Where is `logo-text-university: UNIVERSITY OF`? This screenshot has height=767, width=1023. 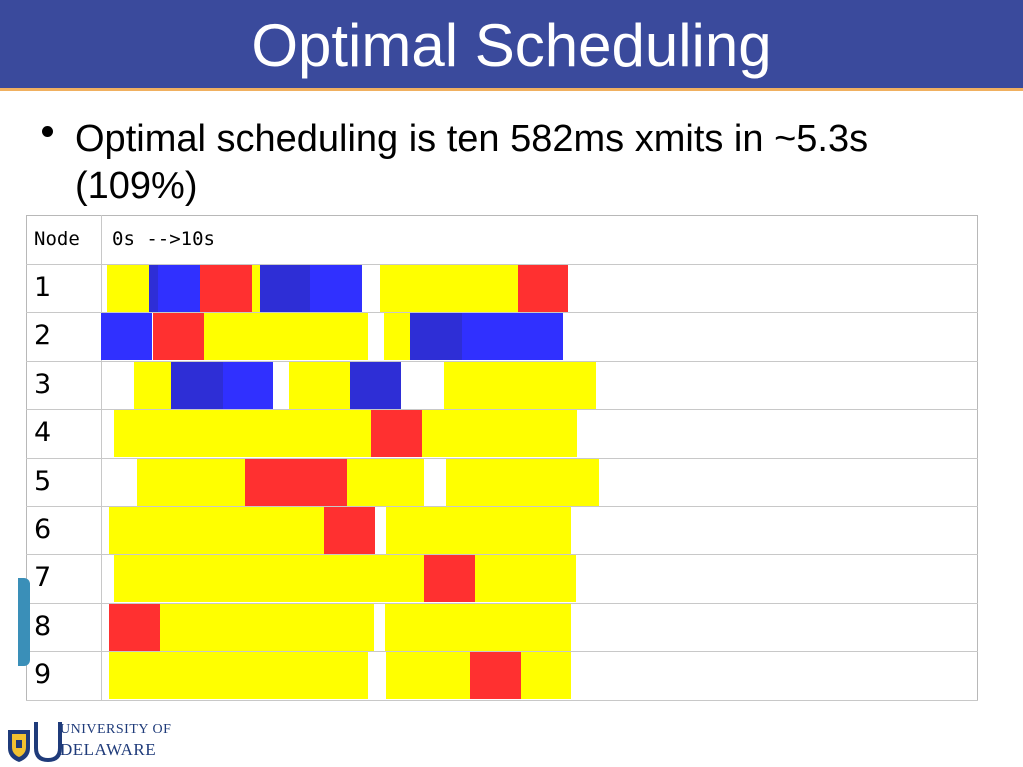 logo-text-university: UNIVERSITY OF is located at coordinates (116, 729).